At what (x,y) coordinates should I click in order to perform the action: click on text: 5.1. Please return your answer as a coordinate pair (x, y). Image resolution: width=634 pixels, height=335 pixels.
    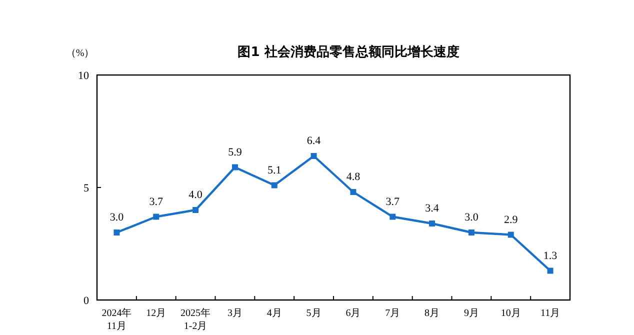
    Looking at the image, I should click on (275, 170).